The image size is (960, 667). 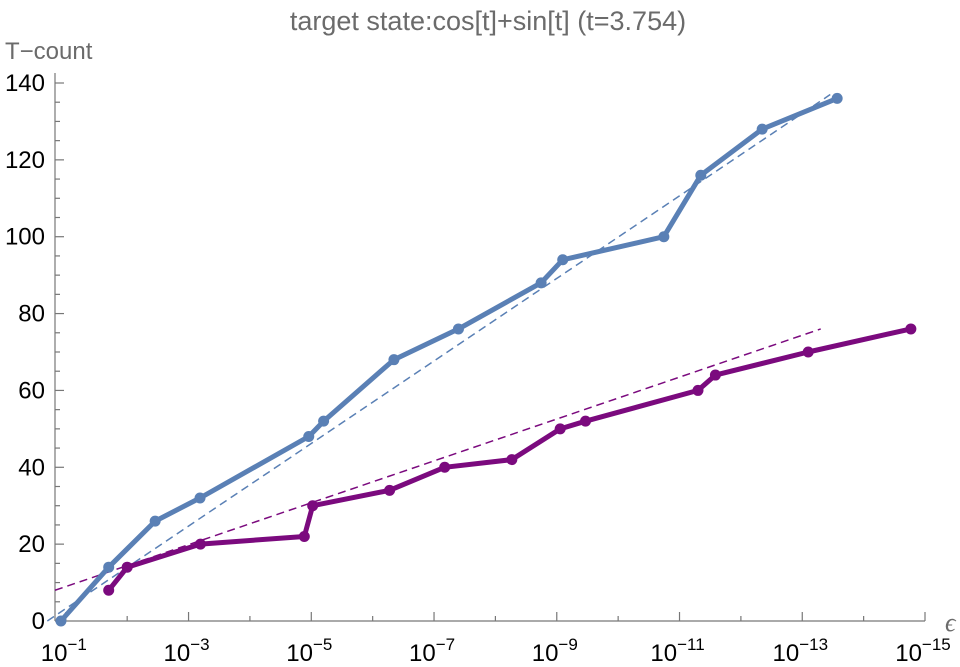 What do you see at coordinates (677, 651) in the screenshot?
I see `x-tick-label: 10⁻¹¹` at bounding box center [677, 651].